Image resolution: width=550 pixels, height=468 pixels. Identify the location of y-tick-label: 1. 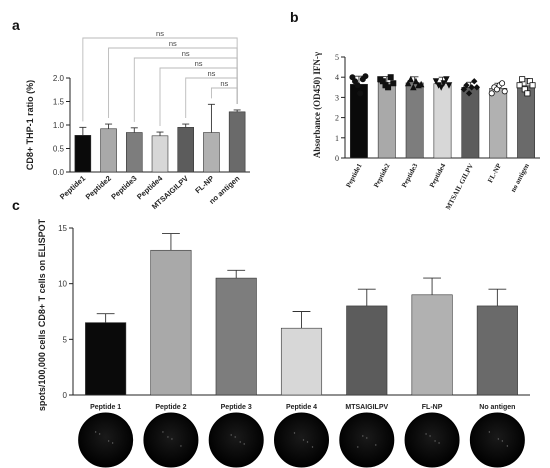
(337, 138).